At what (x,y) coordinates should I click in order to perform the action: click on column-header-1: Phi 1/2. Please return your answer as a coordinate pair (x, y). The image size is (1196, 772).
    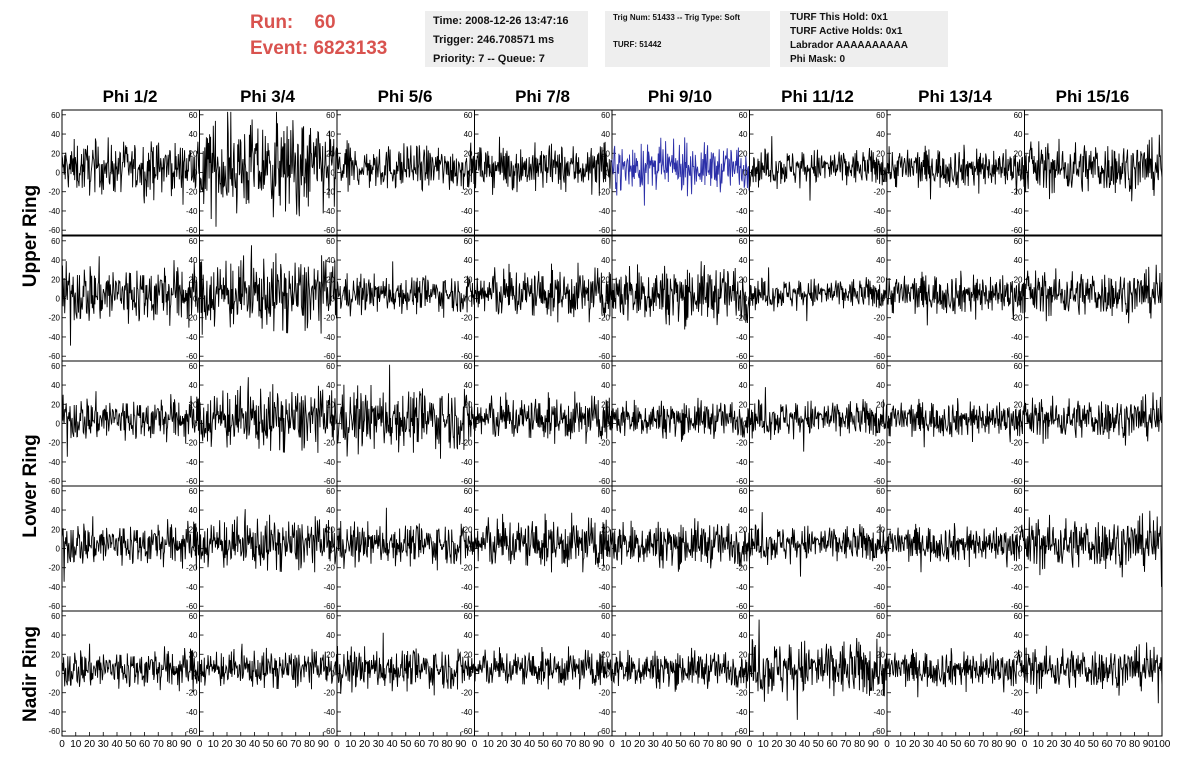
    Looking at the image, I should click on (130, 96).